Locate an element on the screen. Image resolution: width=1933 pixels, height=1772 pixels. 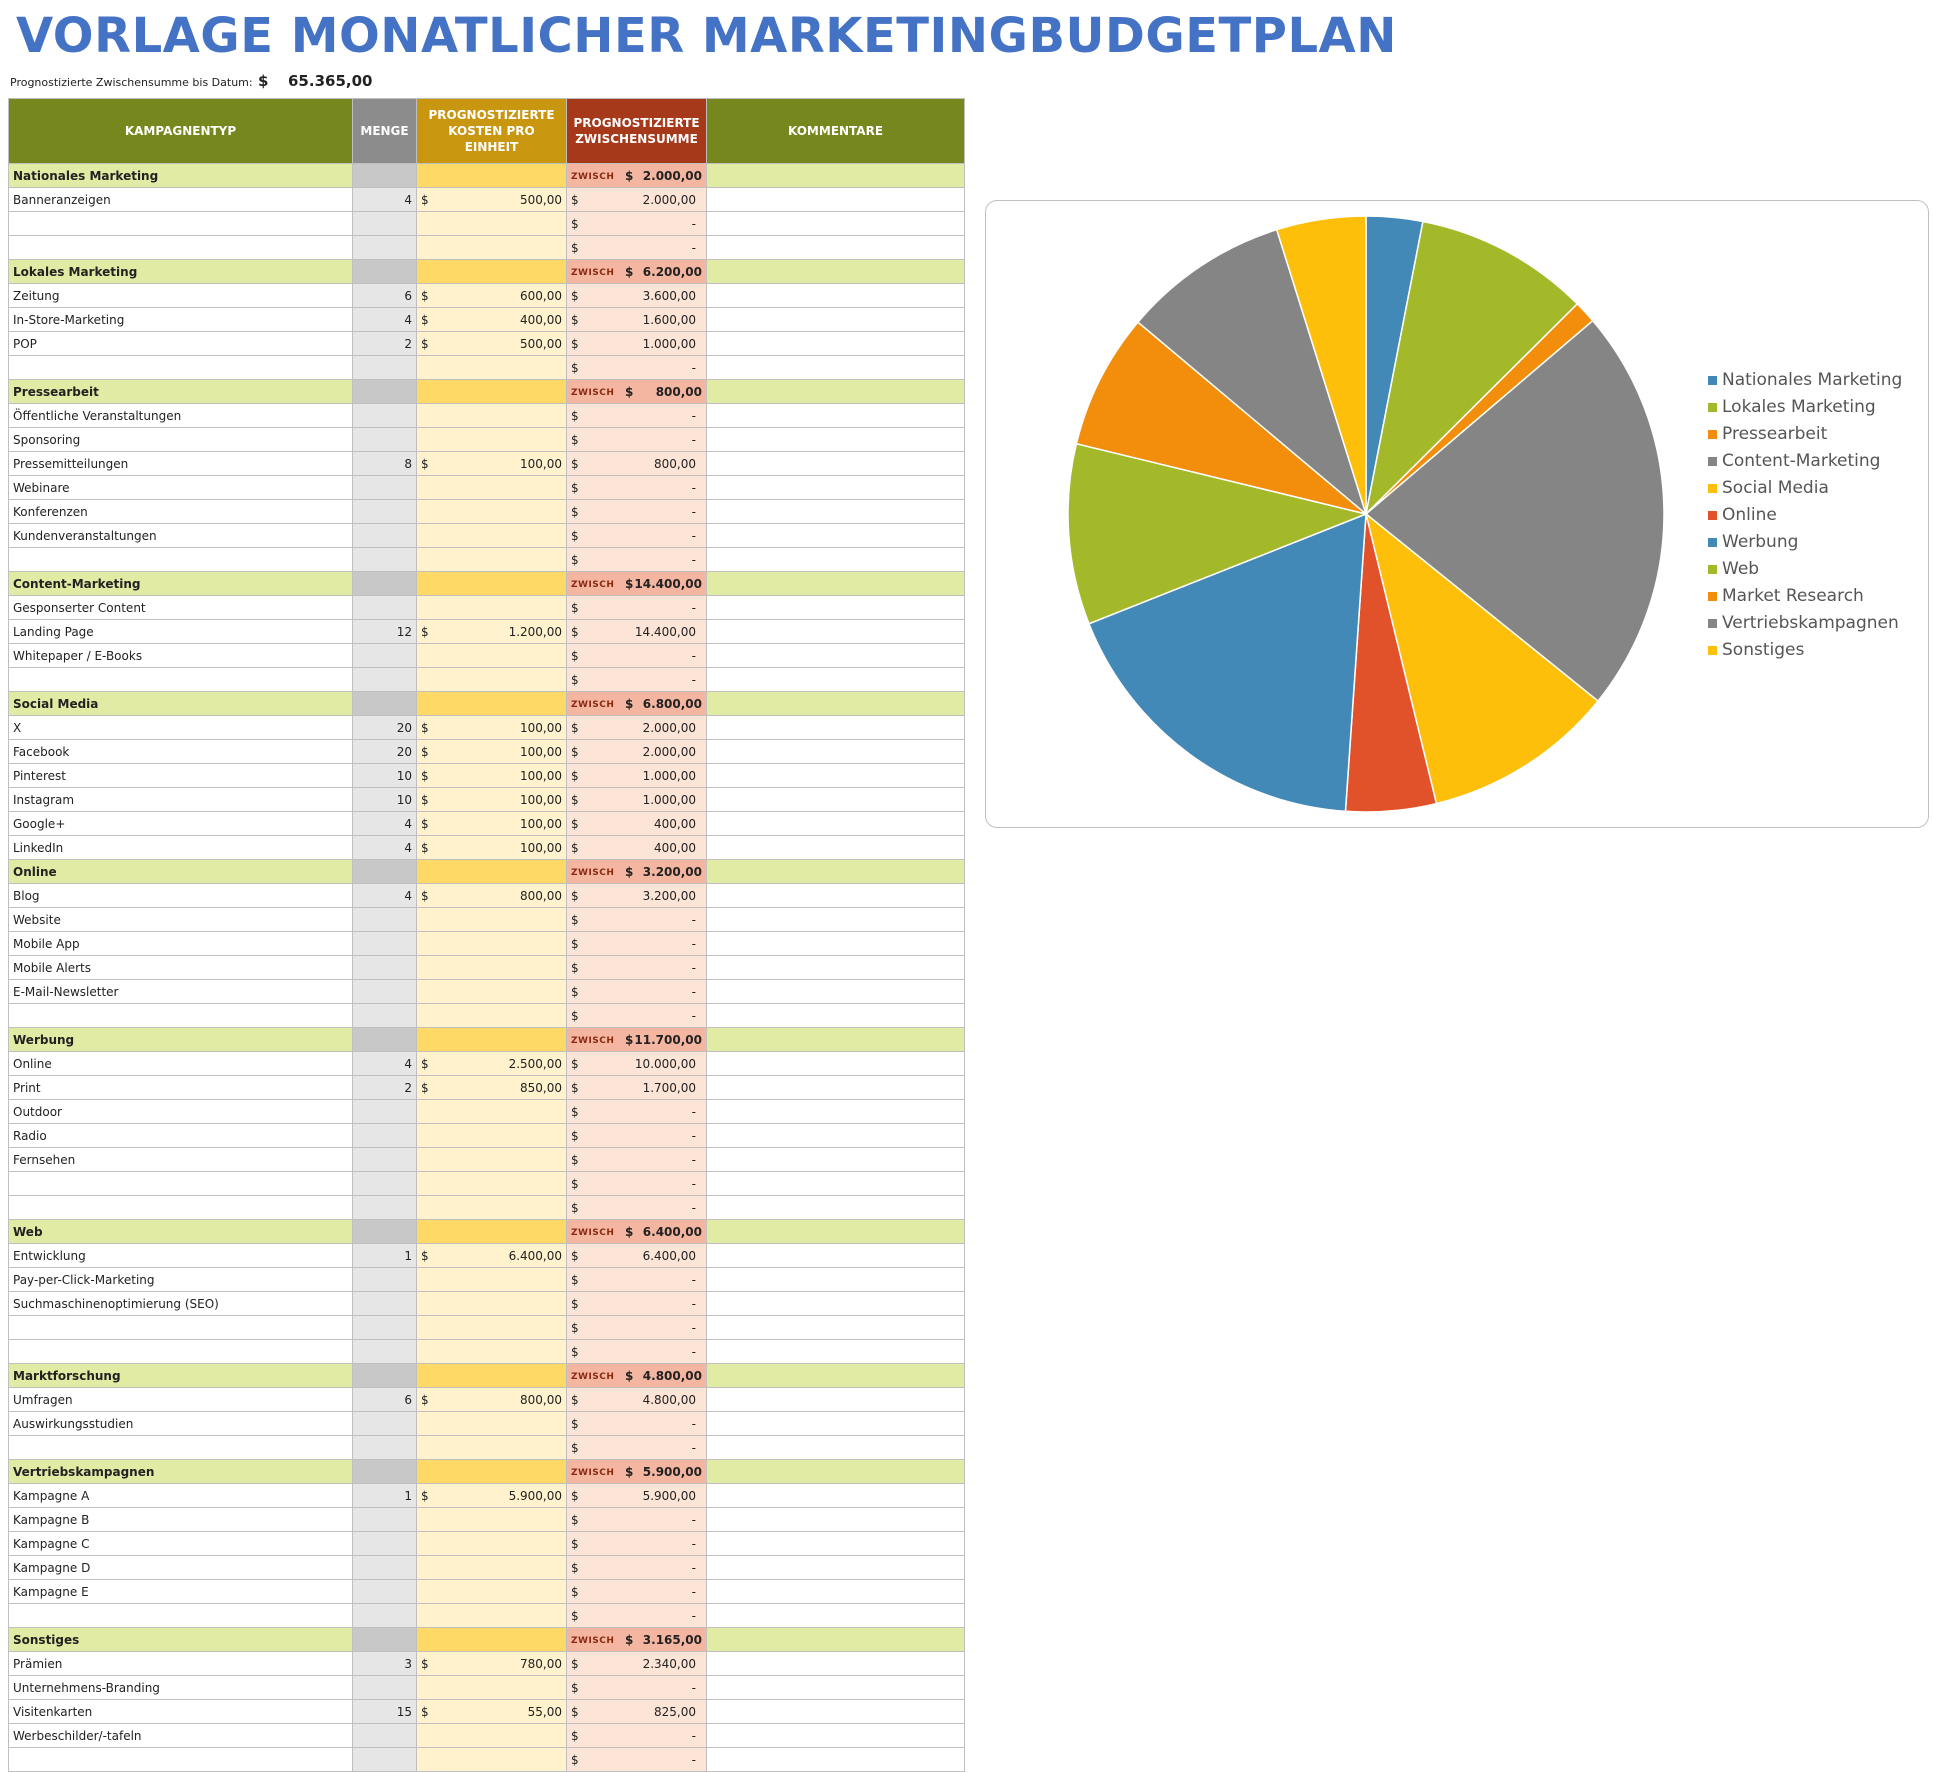
unit-cost-cell: $800,00 is located at coordinates (491, 1399).